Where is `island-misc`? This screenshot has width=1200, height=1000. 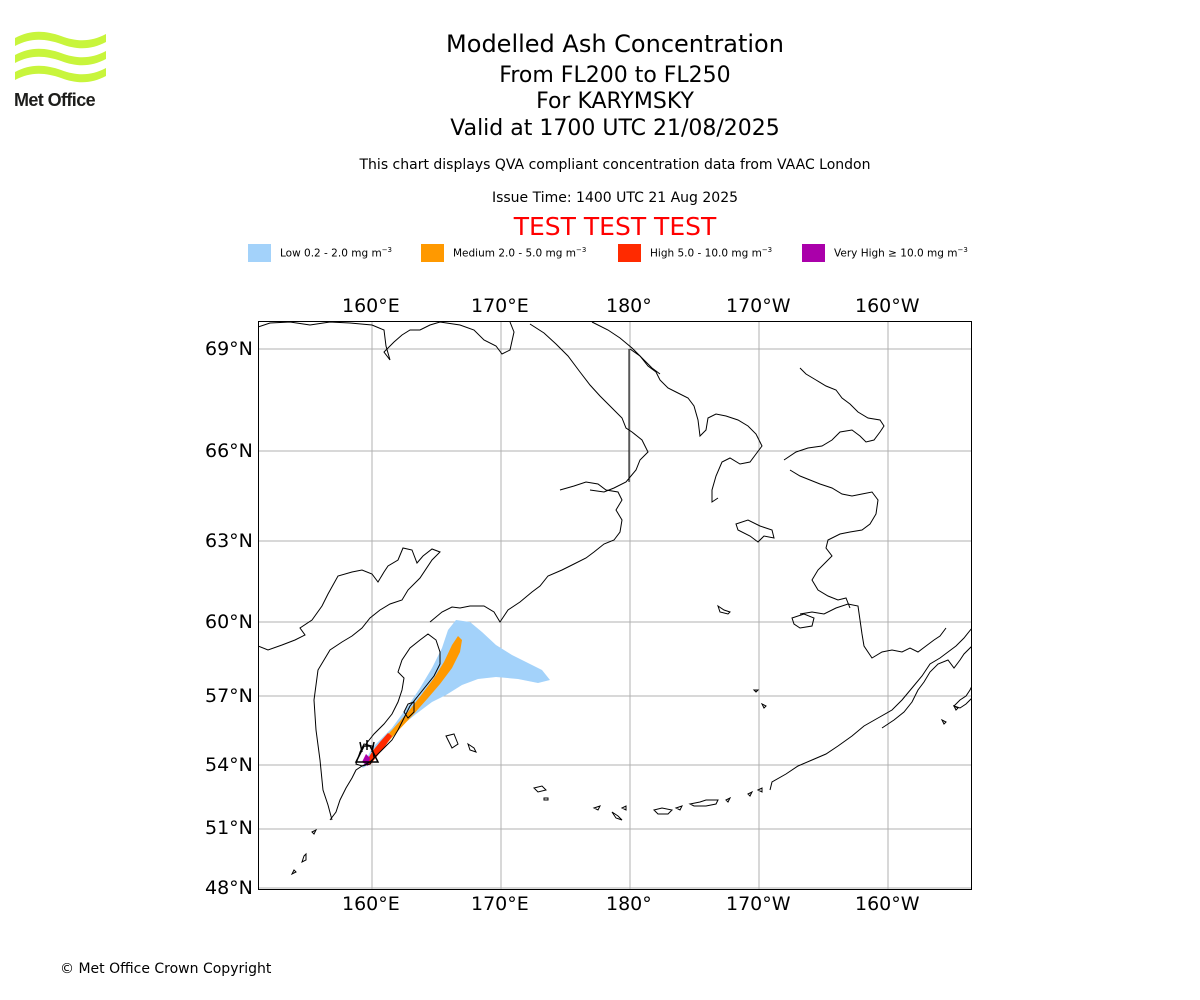 island-misc is located at coordinates (855, 707).